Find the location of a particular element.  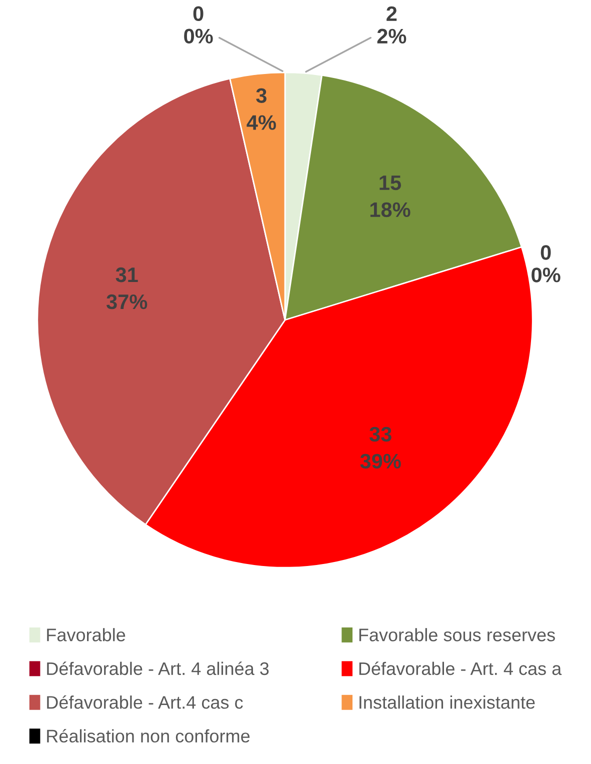

legend-label: Installation inexistante is located at coordinates (447, 702).